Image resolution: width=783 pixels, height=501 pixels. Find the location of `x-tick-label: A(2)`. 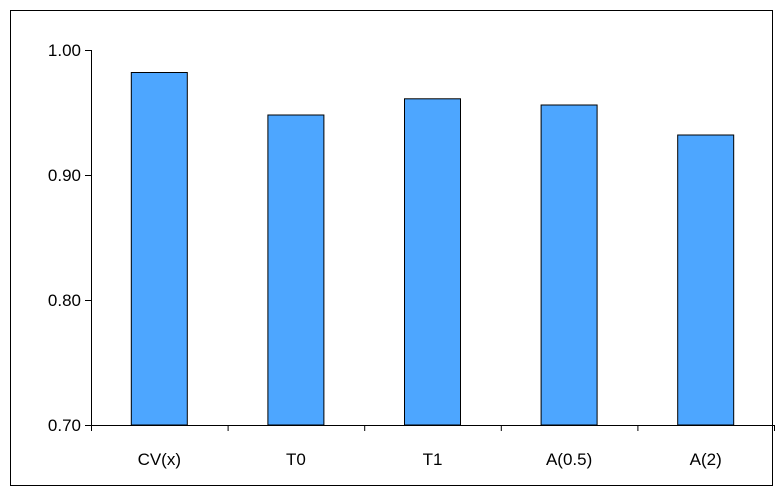

x-tick-label: A(2) is located at coordinates (706, 459).